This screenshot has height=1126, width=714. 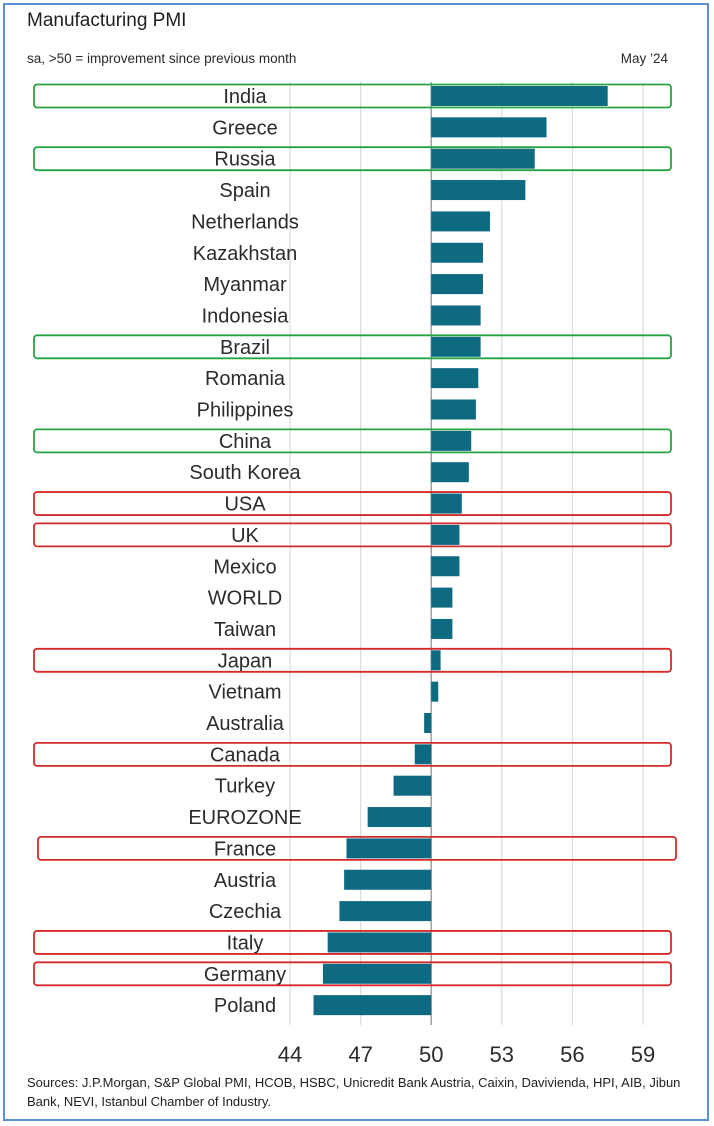 I want to click on bar-taiwan, so click(x=442, y=628).